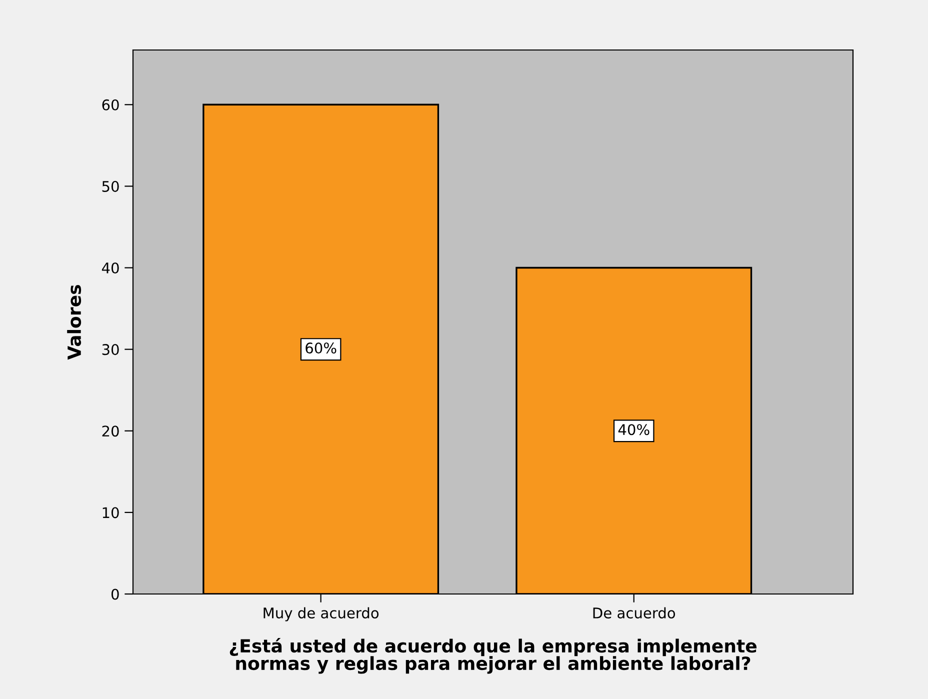 This screenshot has width=928, height=699. What do you see at coordinates (321, 614) in the screenshot?
I see `x-tick-label: Muy de acuerdo` at bounding box center [321, 614].